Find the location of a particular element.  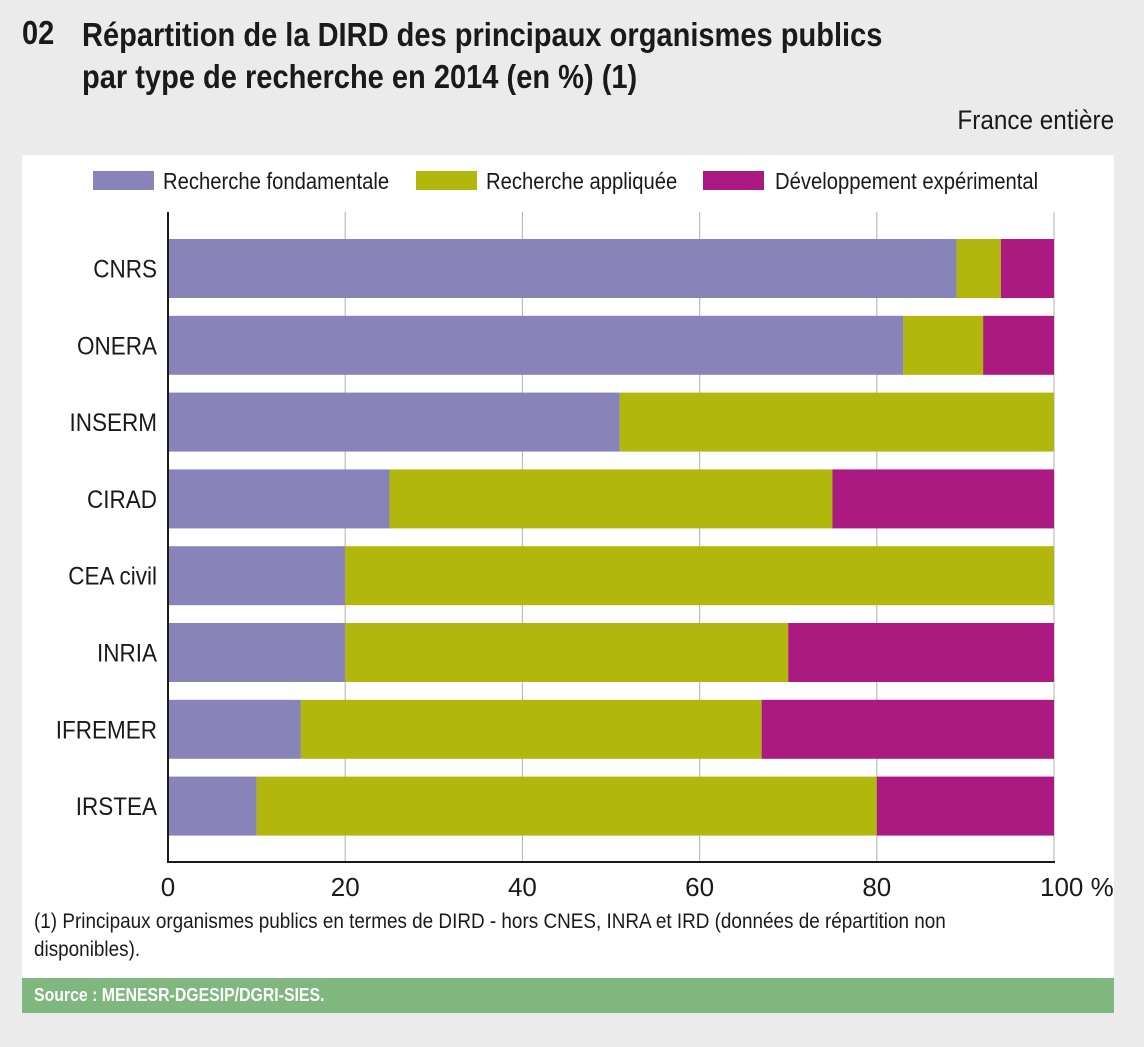

bar-group-inria is located at coordinates (611, 652).